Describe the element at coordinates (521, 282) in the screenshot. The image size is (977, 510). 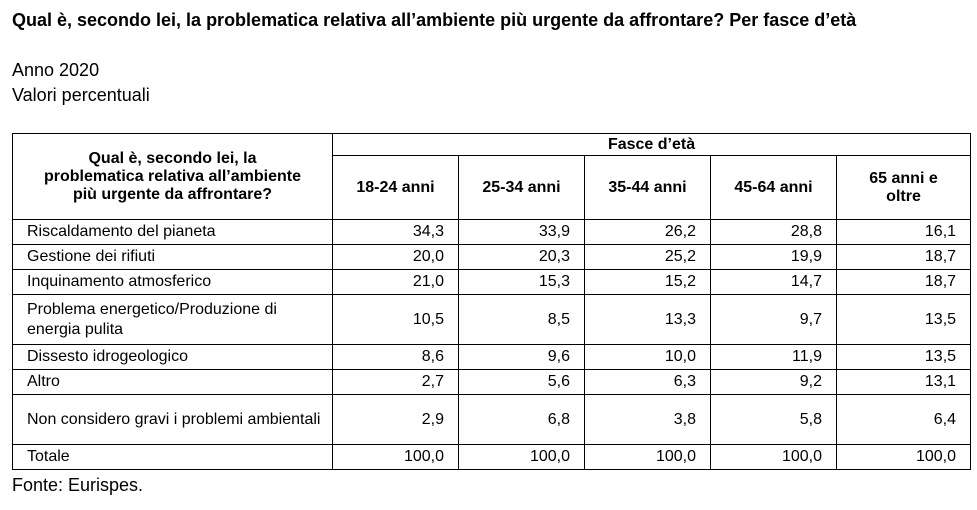
I see `cell-value: 15,3` at that location.